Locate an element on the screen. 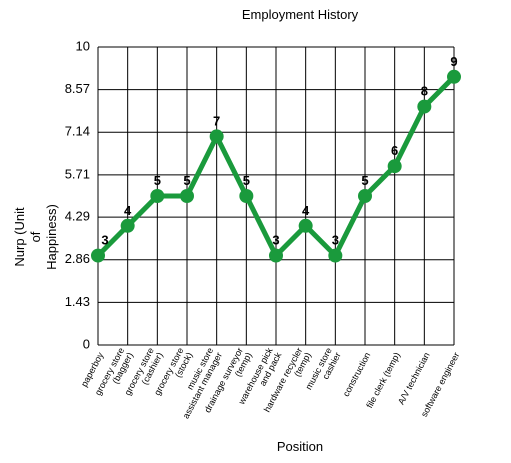 The width and height of the screenshot is (511, 463). y-tick-label: 5.71 is located at coordinates (77, 173).